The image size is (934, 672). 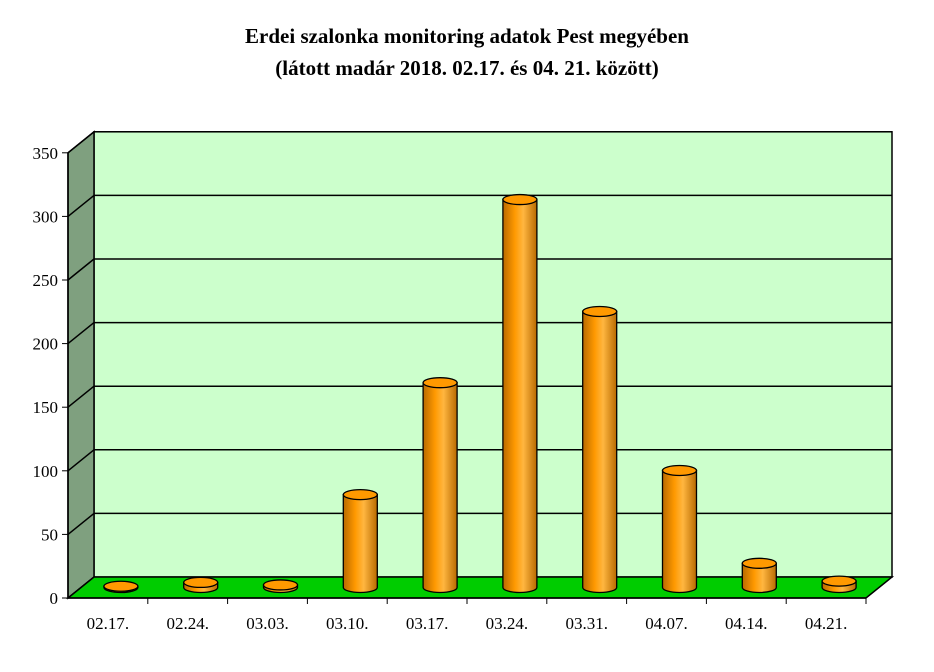 I want to click on y-tick-label: 300, so click(x=46, y=216).